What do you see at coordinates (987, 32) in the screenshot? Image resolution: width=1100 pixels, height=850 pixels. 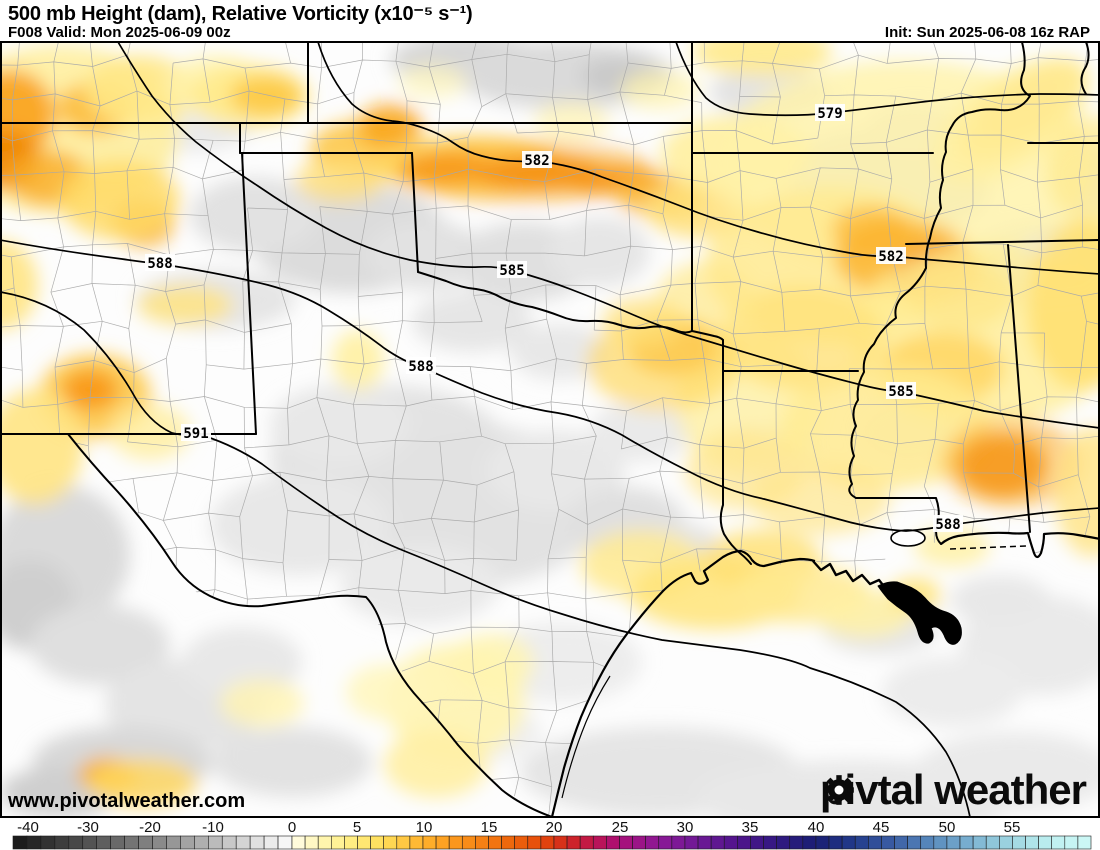 I see `init-time-label: Init: Sun 2025-06-08 16z RAP` at bounding box center [987, 32].